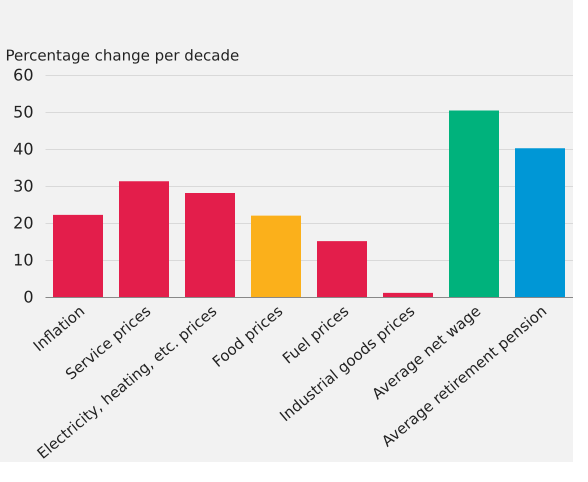 Image resolution: width=588 pixels, height=482 pixels. I want to click on y-tick-label: 50, so click(23, 112).